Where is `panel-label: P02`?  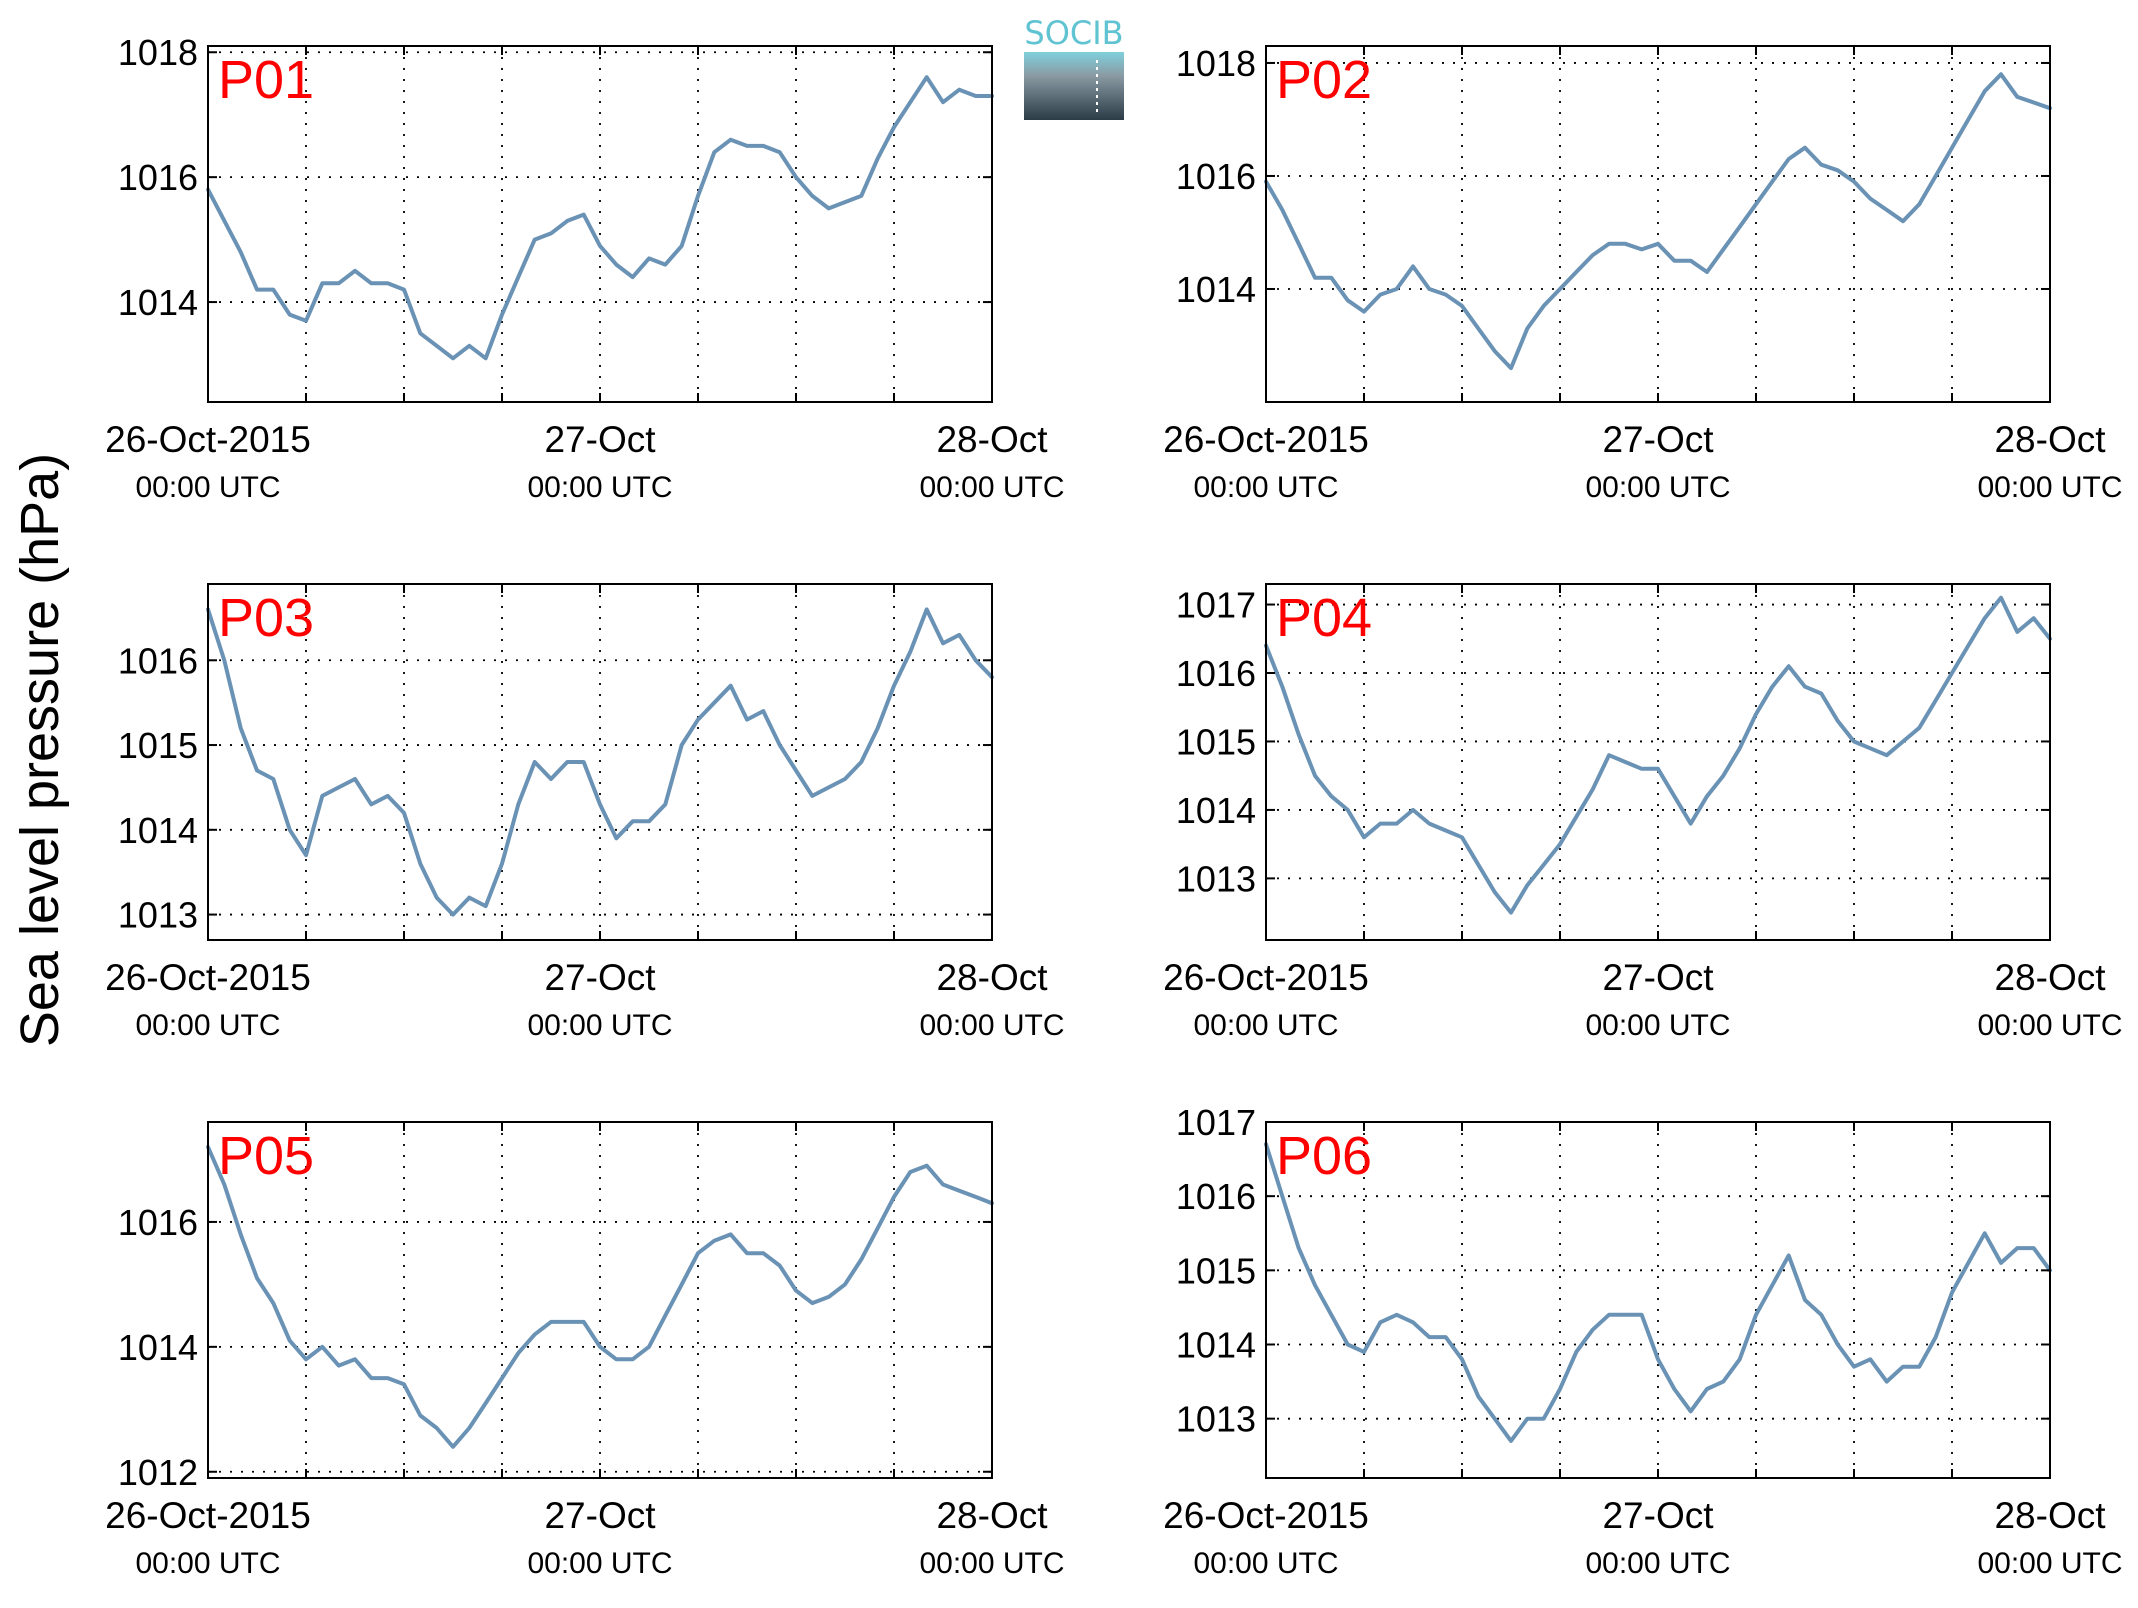 panel-label: P02 is located at coordinates (1324, 80).